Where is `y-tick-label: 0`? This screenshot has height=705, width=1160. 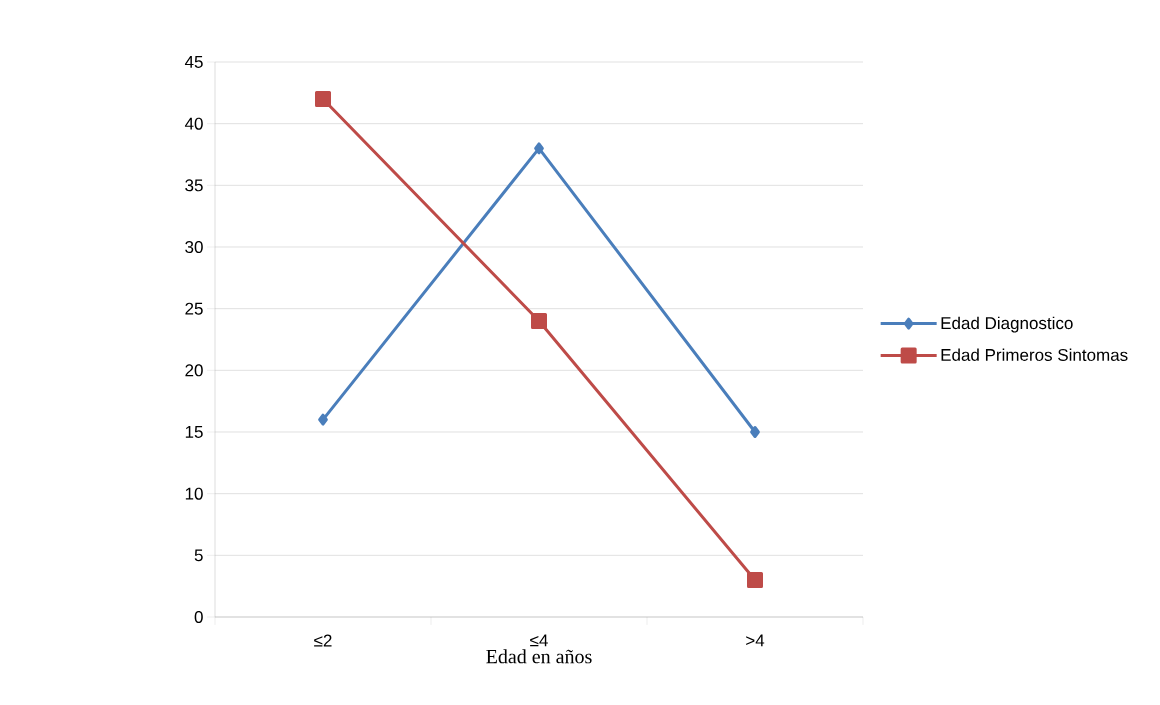 y-tick-label: 0 is located at coordinates (198, 617).